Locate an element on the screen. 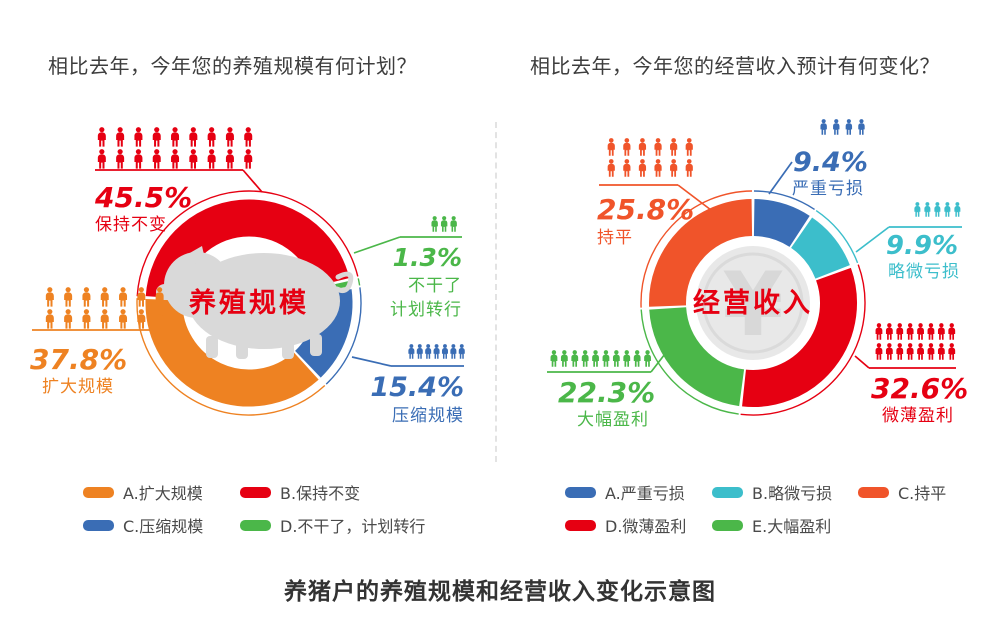 Image resolution: width=1000 pixels, height=644 pixels. income-percent-C: 25.8% is located at coordinates (645, 209).